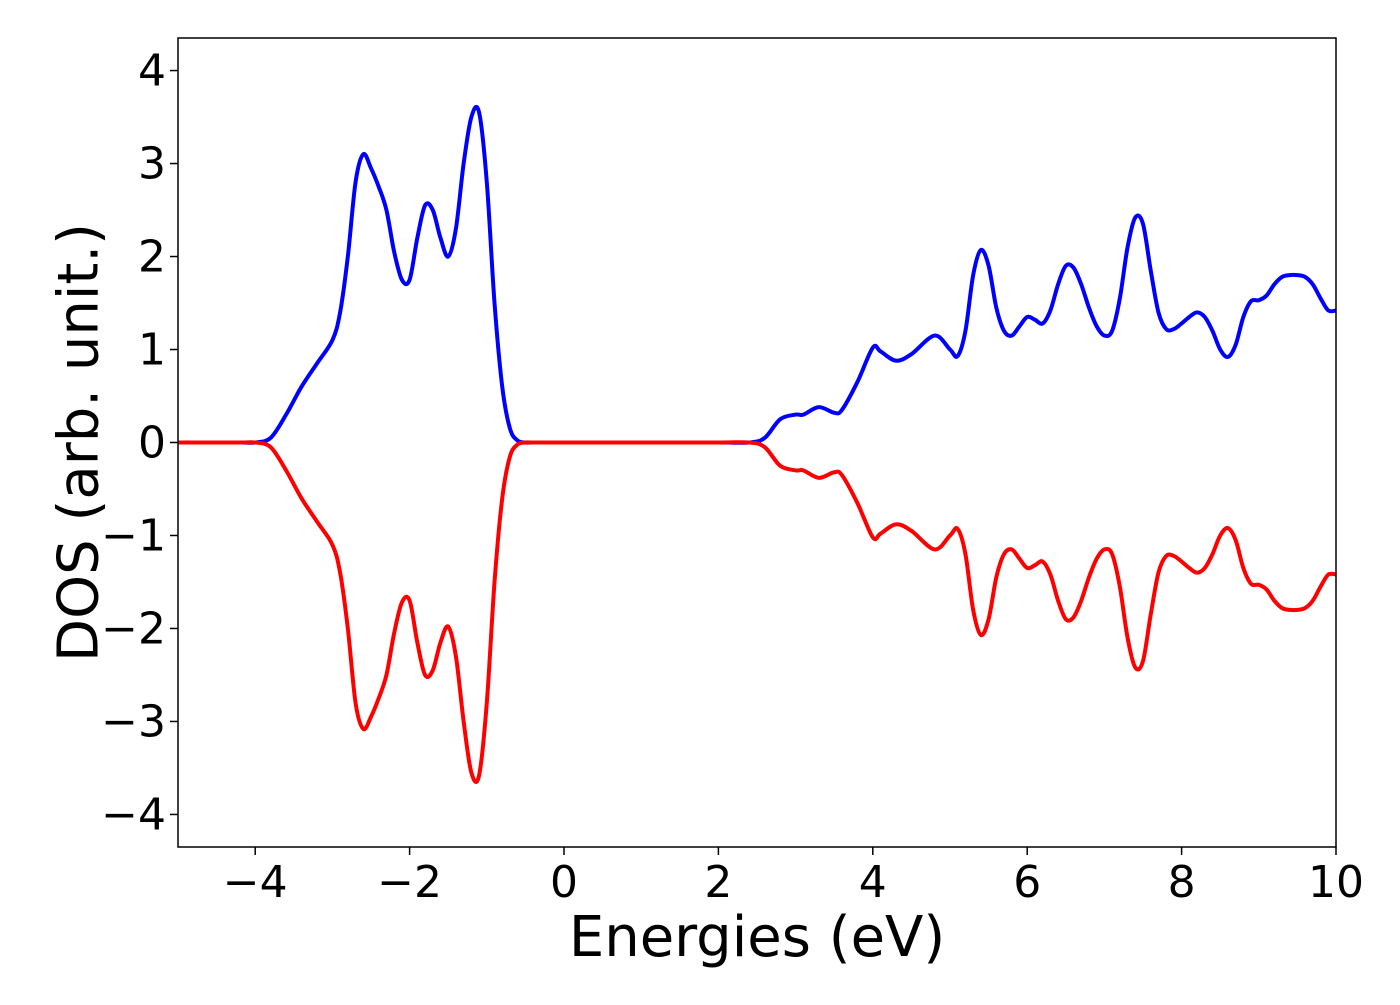 The width and height of the screenshot is (1400, 1005). What do you see at coordinates (133, 814) in the screenshot?
I see `y-tick-label: −4` at bounding box center [133, 814].